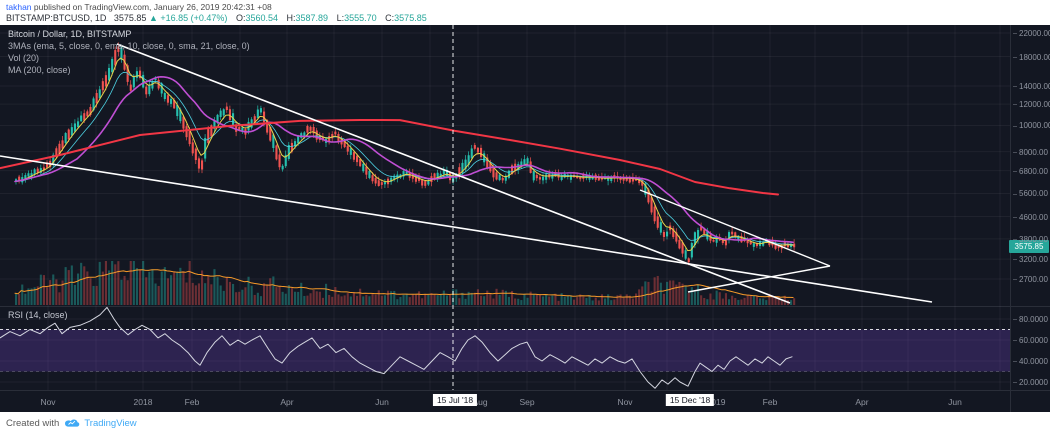 The image size is (1050, 434). Describe the element at coordinates (70, 34) in the screenshot. I see `legend-symbol: Bitcoin / Dollar, 1D, BITSTAMP` at that location.